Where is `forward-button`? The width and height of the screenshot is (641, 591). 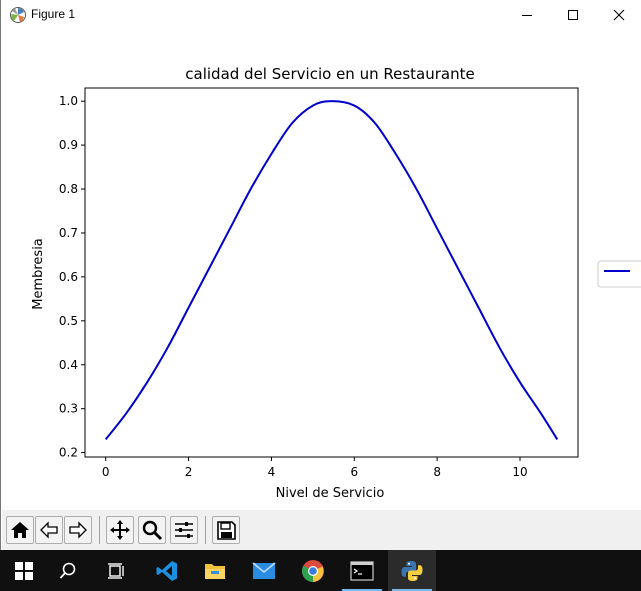 forward-button is located at coordinates (78, 530).